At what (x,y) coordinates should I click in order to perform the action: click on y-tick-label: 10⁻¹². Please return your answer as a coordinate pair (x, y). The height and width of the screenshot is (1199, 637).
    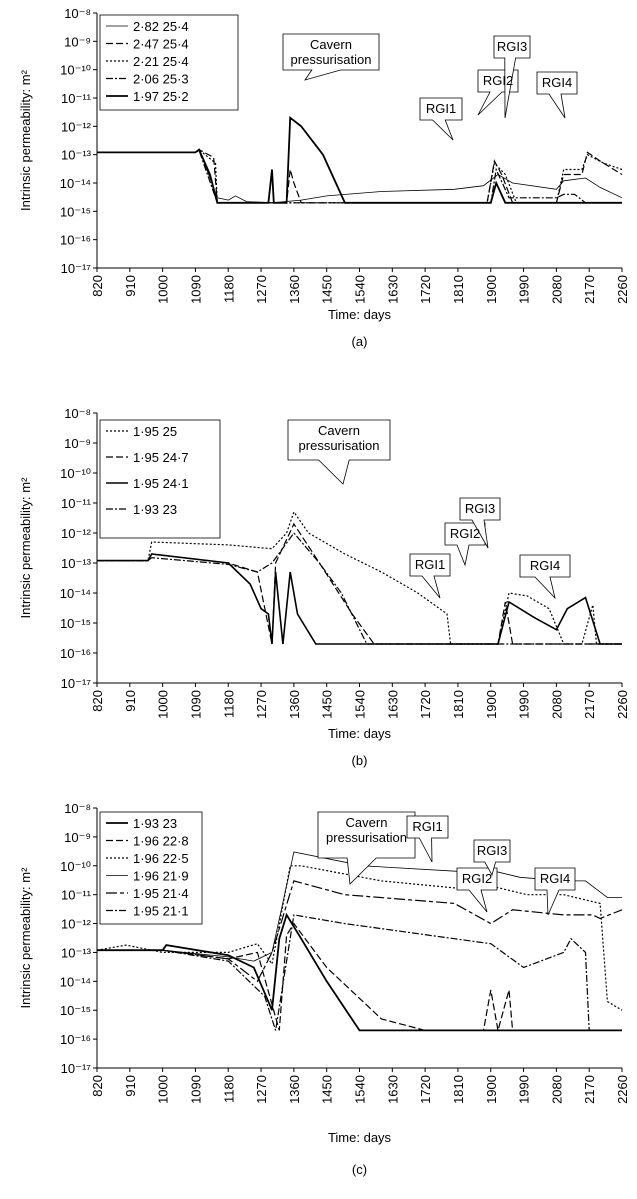
    Looking at the image, I should click on (76, 126).